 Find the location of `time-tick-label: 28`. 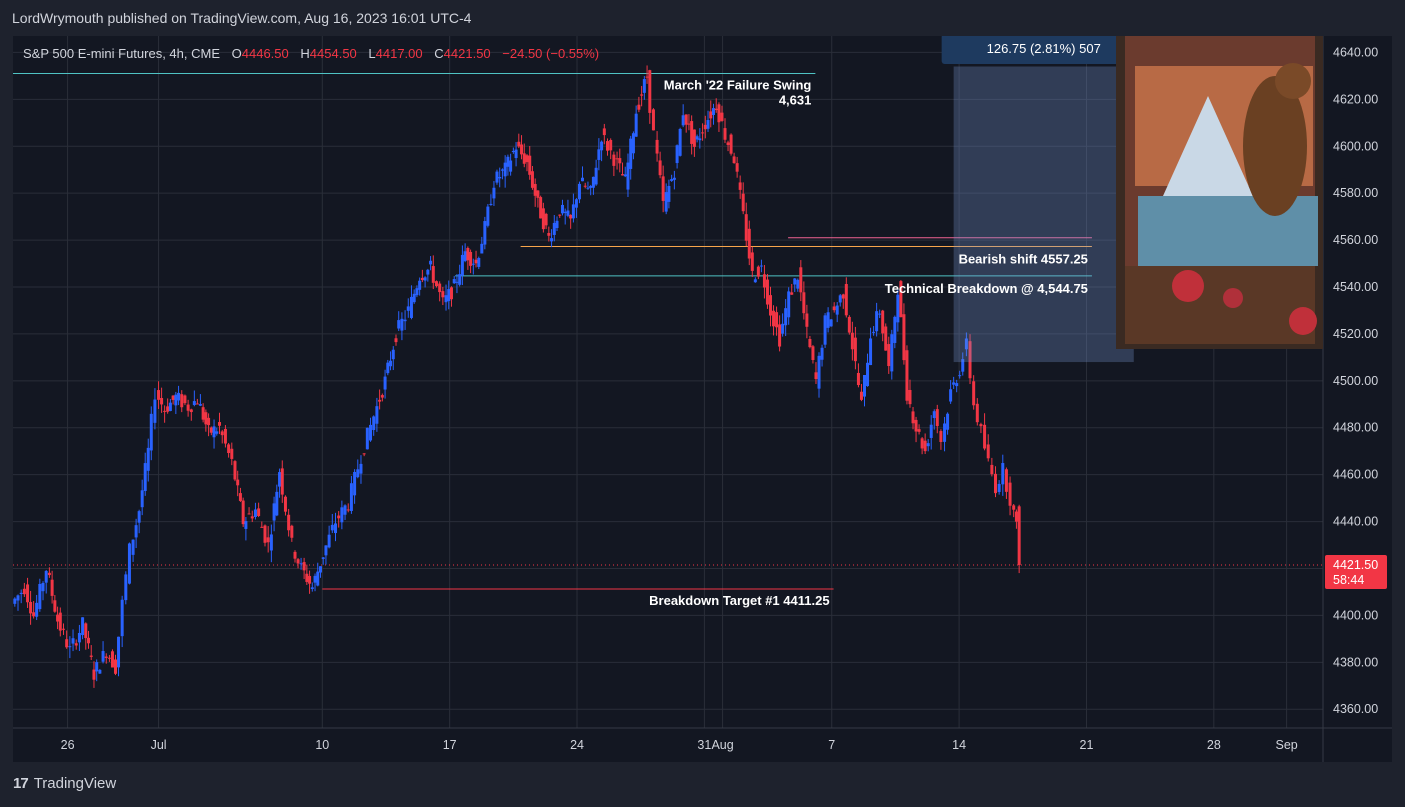

time-tick-label: 28 is located at coordinates (1214, 745).